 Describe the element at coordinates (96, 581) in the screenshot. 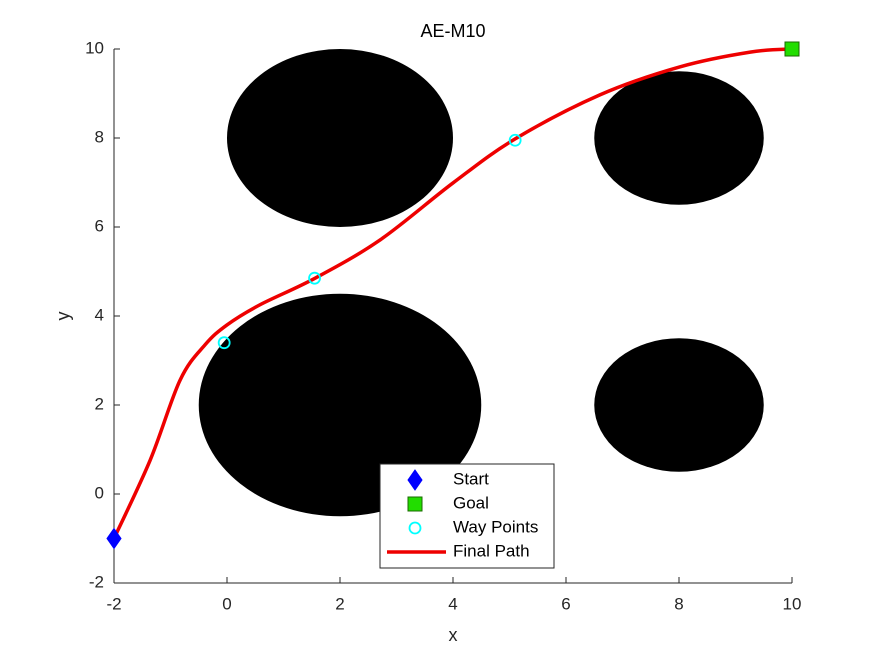

I see `y-tick-label: -2` at that location.